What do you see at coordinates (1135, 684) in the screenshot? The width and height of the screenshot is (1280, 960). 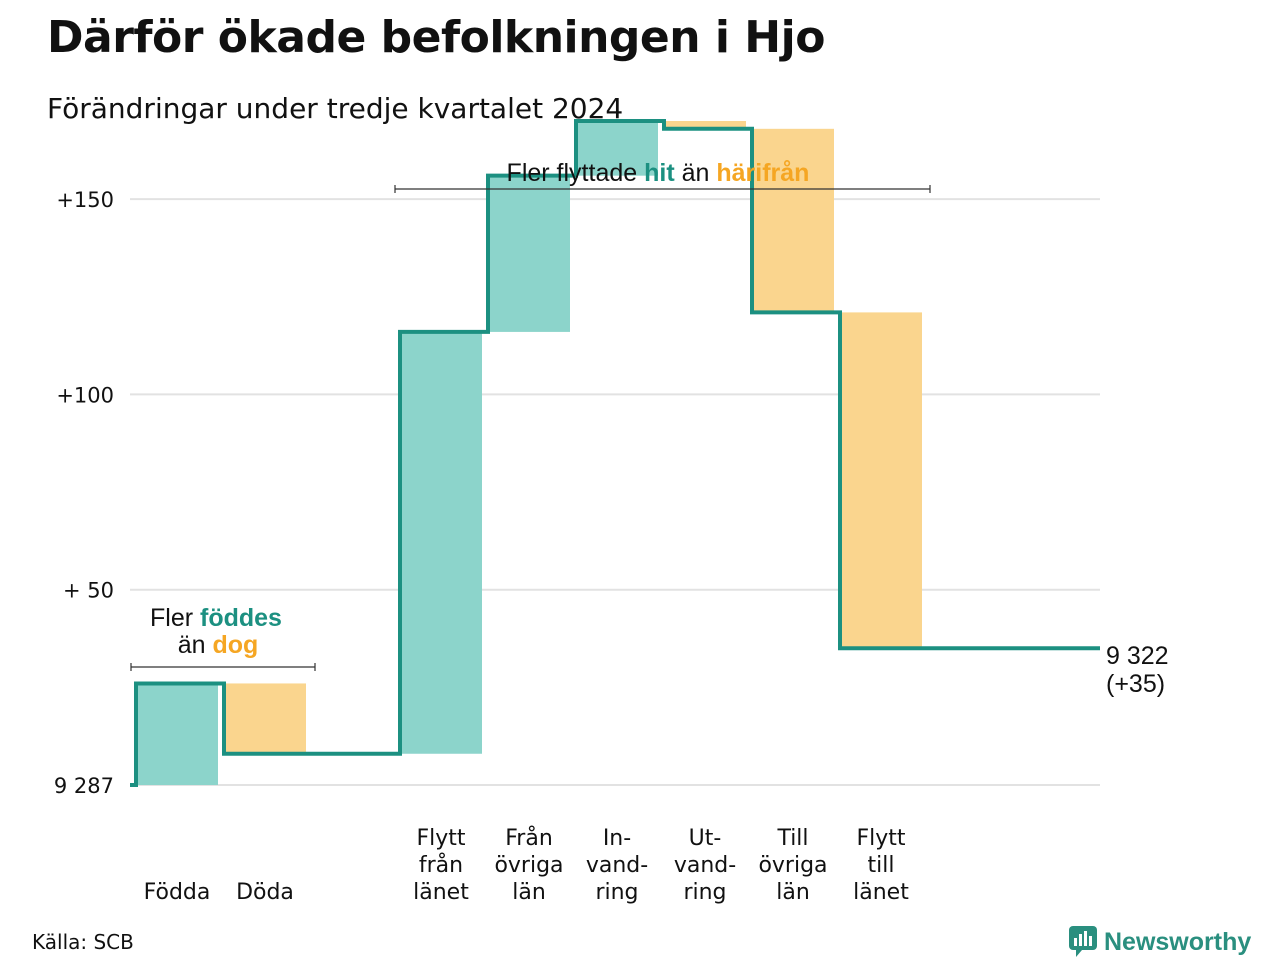 I see `end-change-label: (+35)` at bounding box center [1135, 684].